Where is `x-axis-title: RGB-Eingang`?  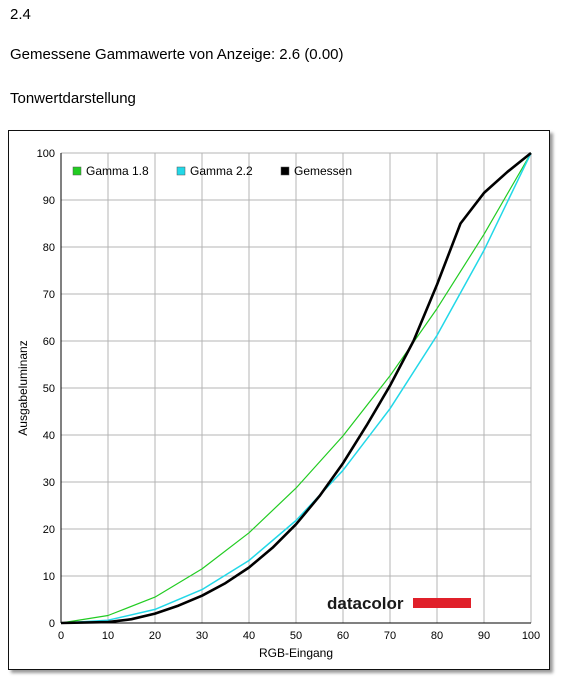
x-axis-title: RGB-Eingang is located at coordinates (296, 653).